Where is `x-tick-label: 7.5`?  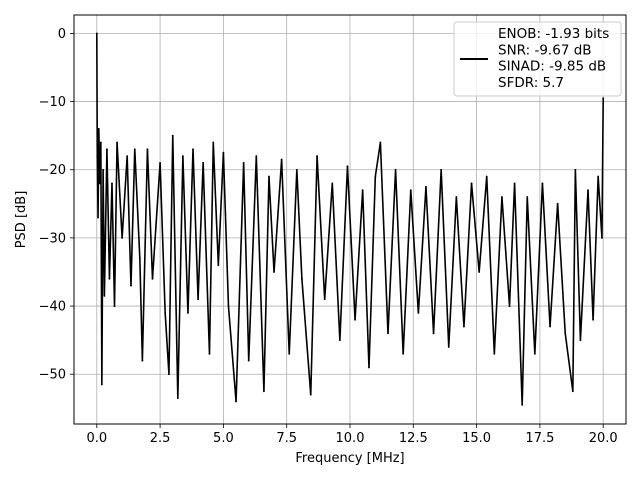 x-tick-label: 7.5 is located at coordinates (286, 438).